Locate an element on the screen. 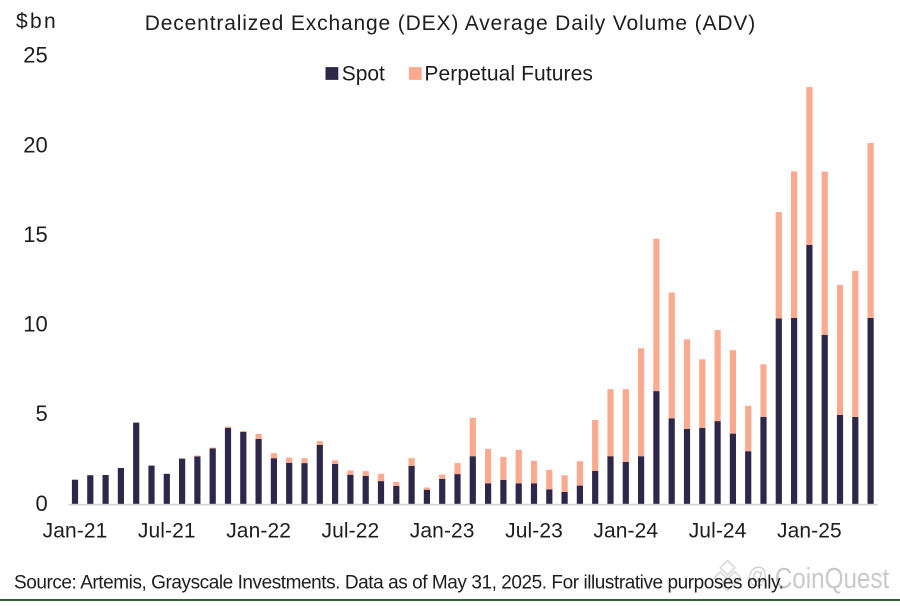 The width and height of the screenshot is (900, 606). svg-text: Jul-24 is located at coordinates (718, 531).